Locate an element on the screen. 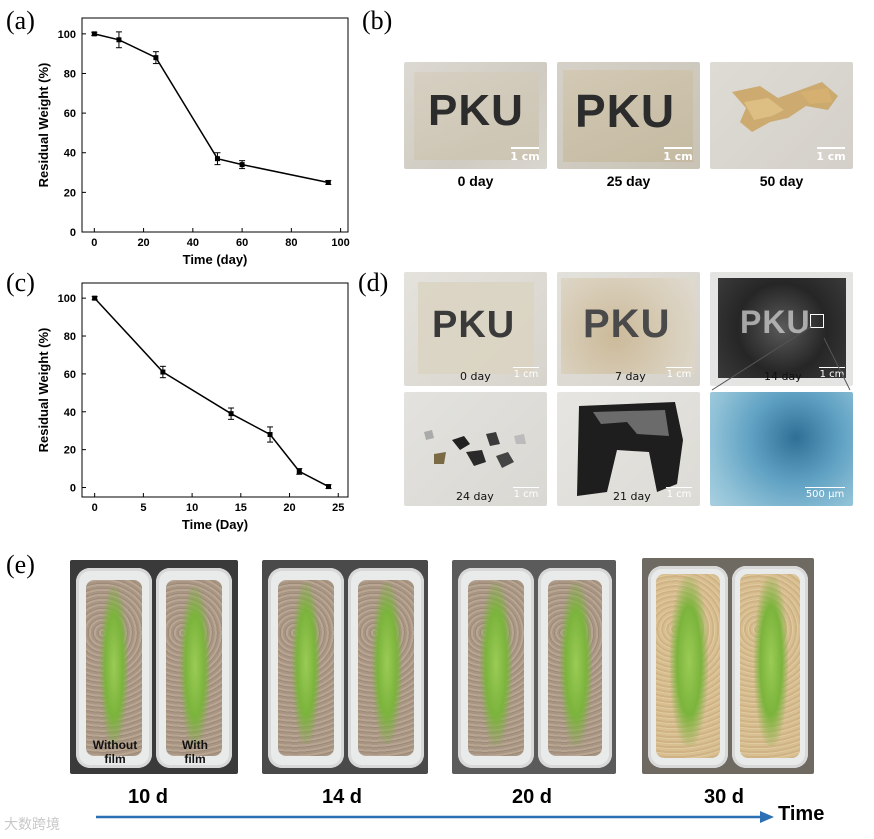 The width and height of the screenshot is (874, 839). panel-e-photo-30d is located at coordinates (728, 666).